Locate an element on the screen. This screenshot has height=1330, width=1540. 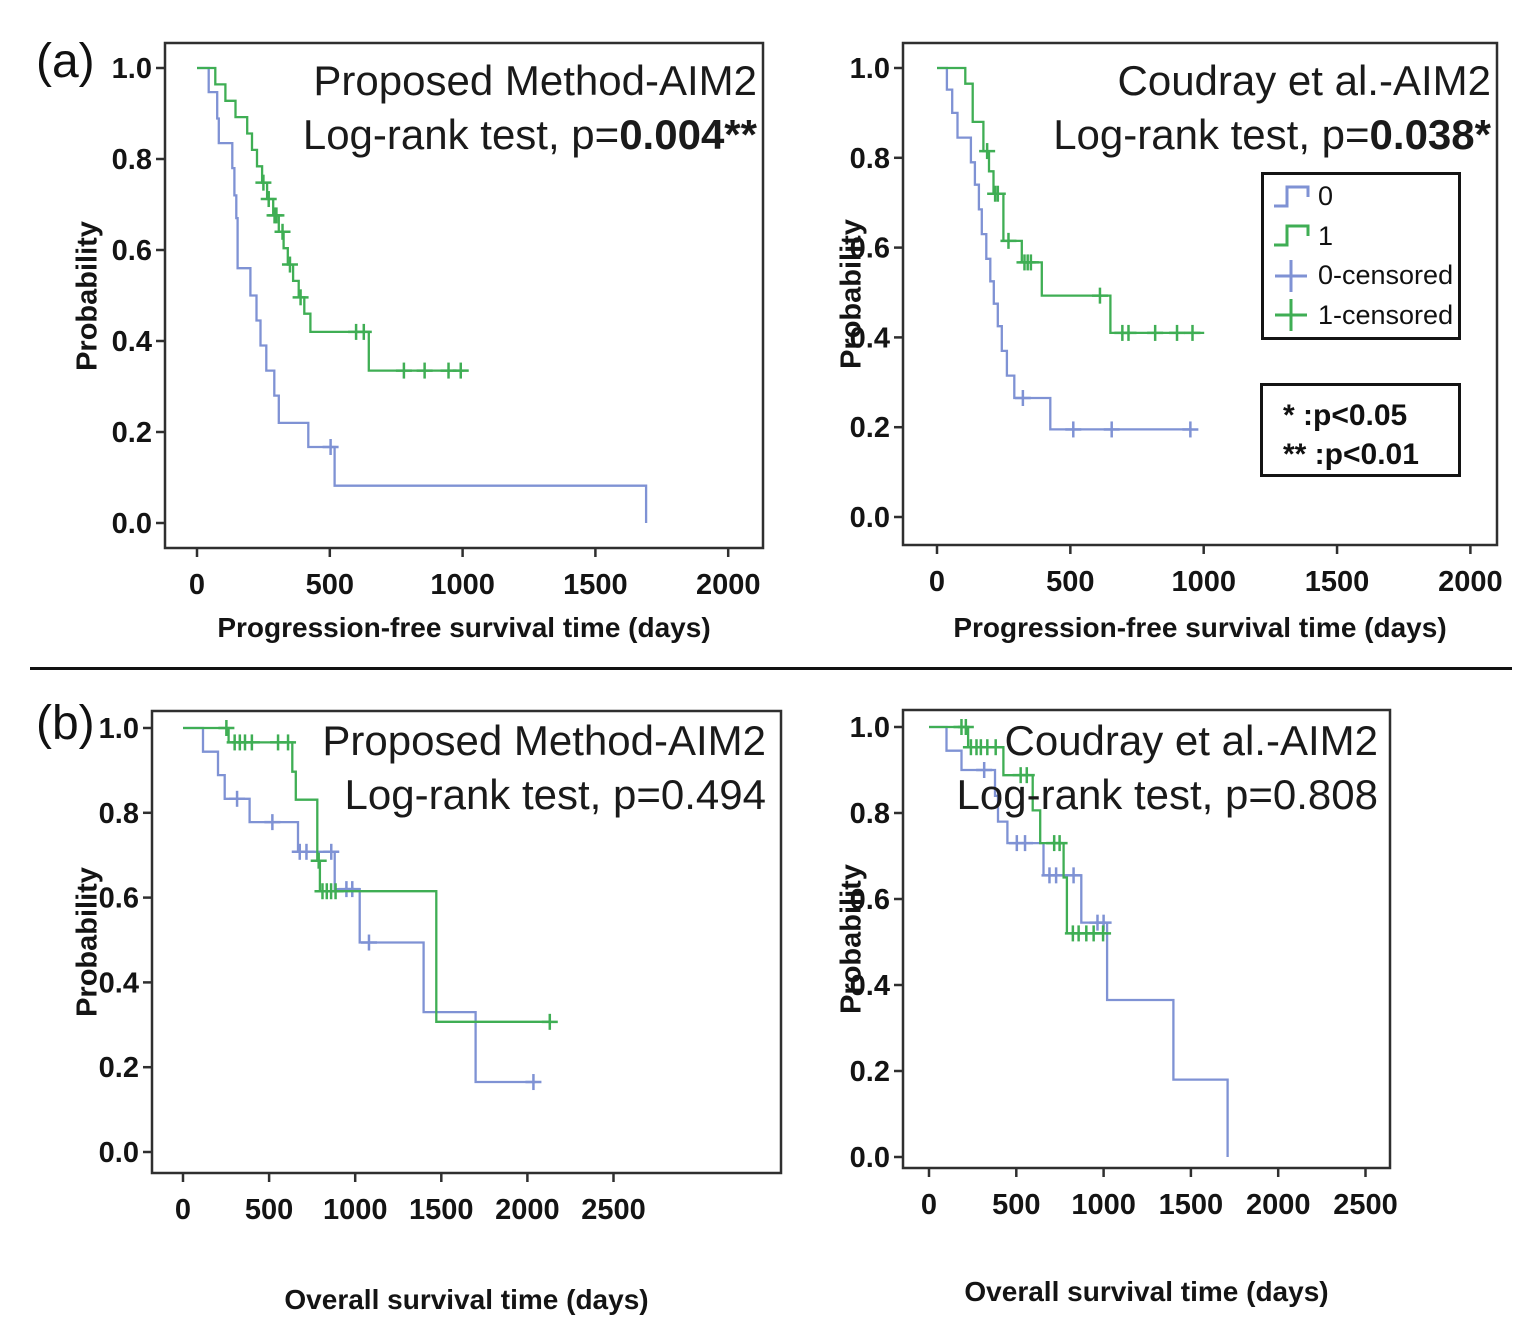
panel-os-coudray: 1.0 0.8 0.6 0.4 0.2 0.0 0 500 1000 1500 2000 2500 is located at coordinates (1124, 964).